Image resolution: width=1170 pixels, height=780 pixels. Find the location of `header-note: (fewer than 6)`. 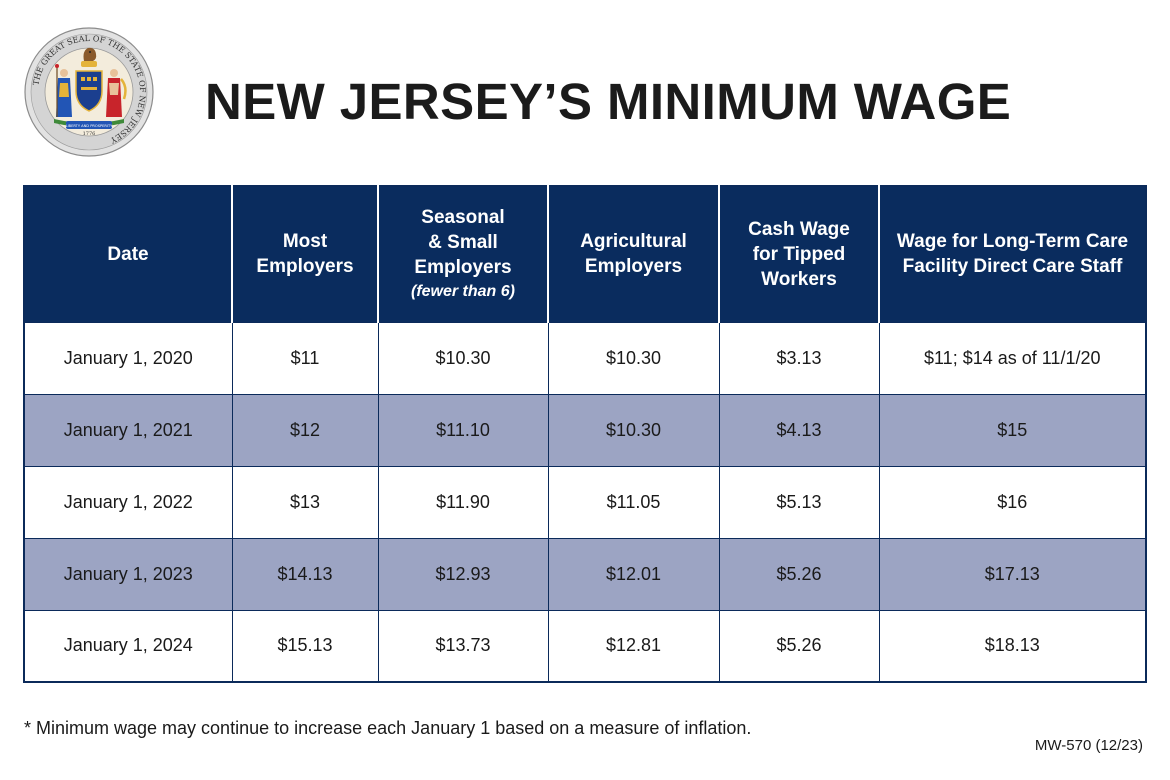

header-note: (fewer than 6) is located at coordinates (462, 291).